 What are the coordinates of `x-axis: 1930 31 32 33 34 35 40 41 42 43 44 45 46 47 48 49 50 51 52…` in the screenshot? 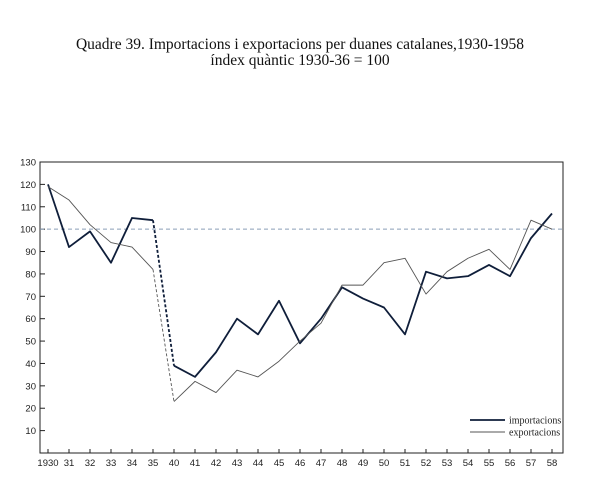 It's located at (297, 459).